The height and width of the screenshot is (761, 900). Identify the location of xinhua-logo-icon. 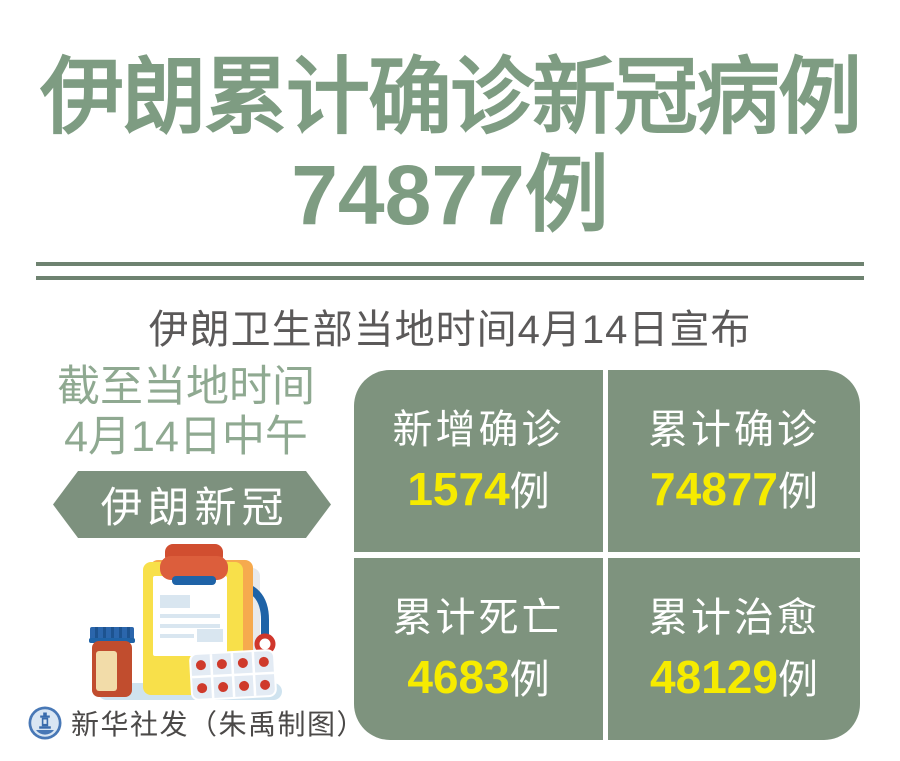
(45, 723).